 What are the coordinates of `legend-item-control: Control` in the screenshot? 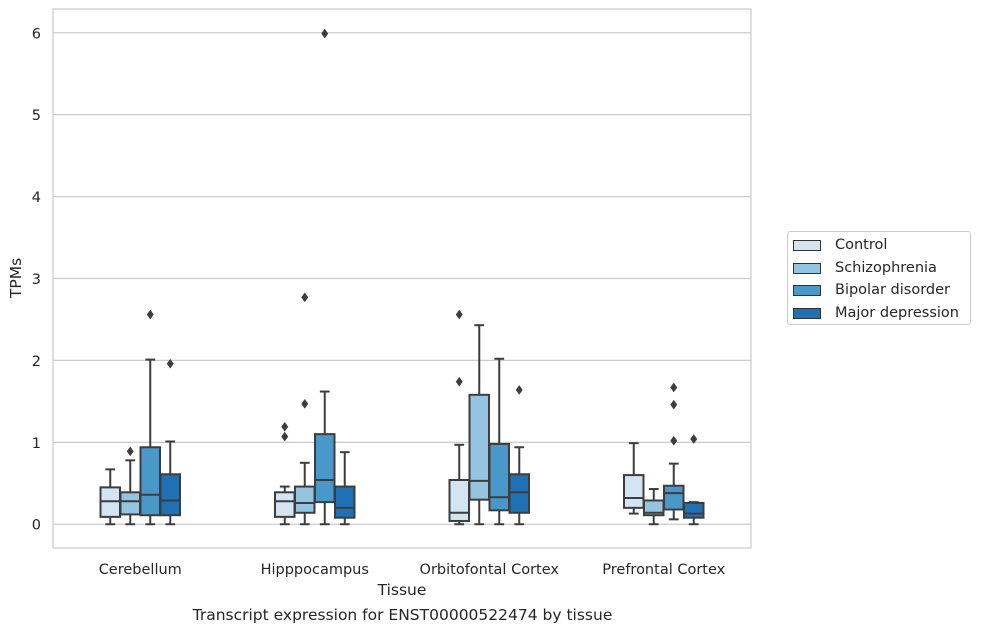 It's located at (840, 245).